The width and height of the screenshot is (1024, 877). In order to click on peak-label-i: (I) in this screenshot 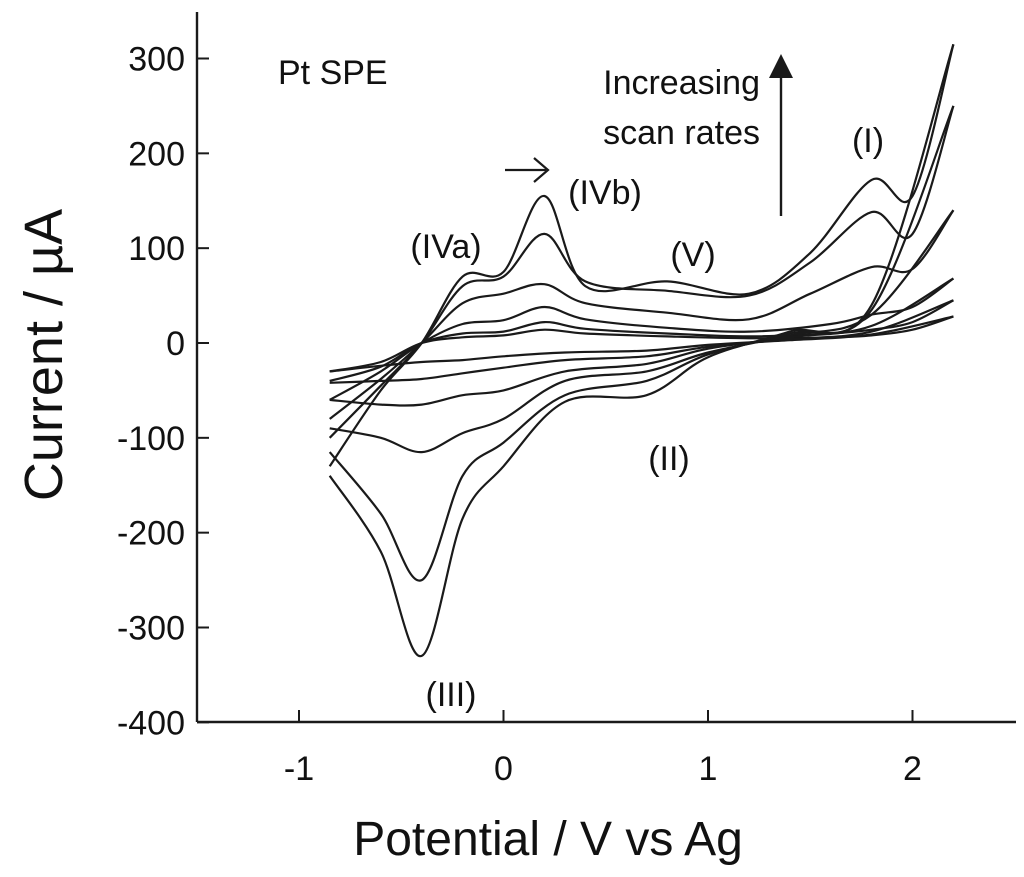, I will do `click(868, 141)`.